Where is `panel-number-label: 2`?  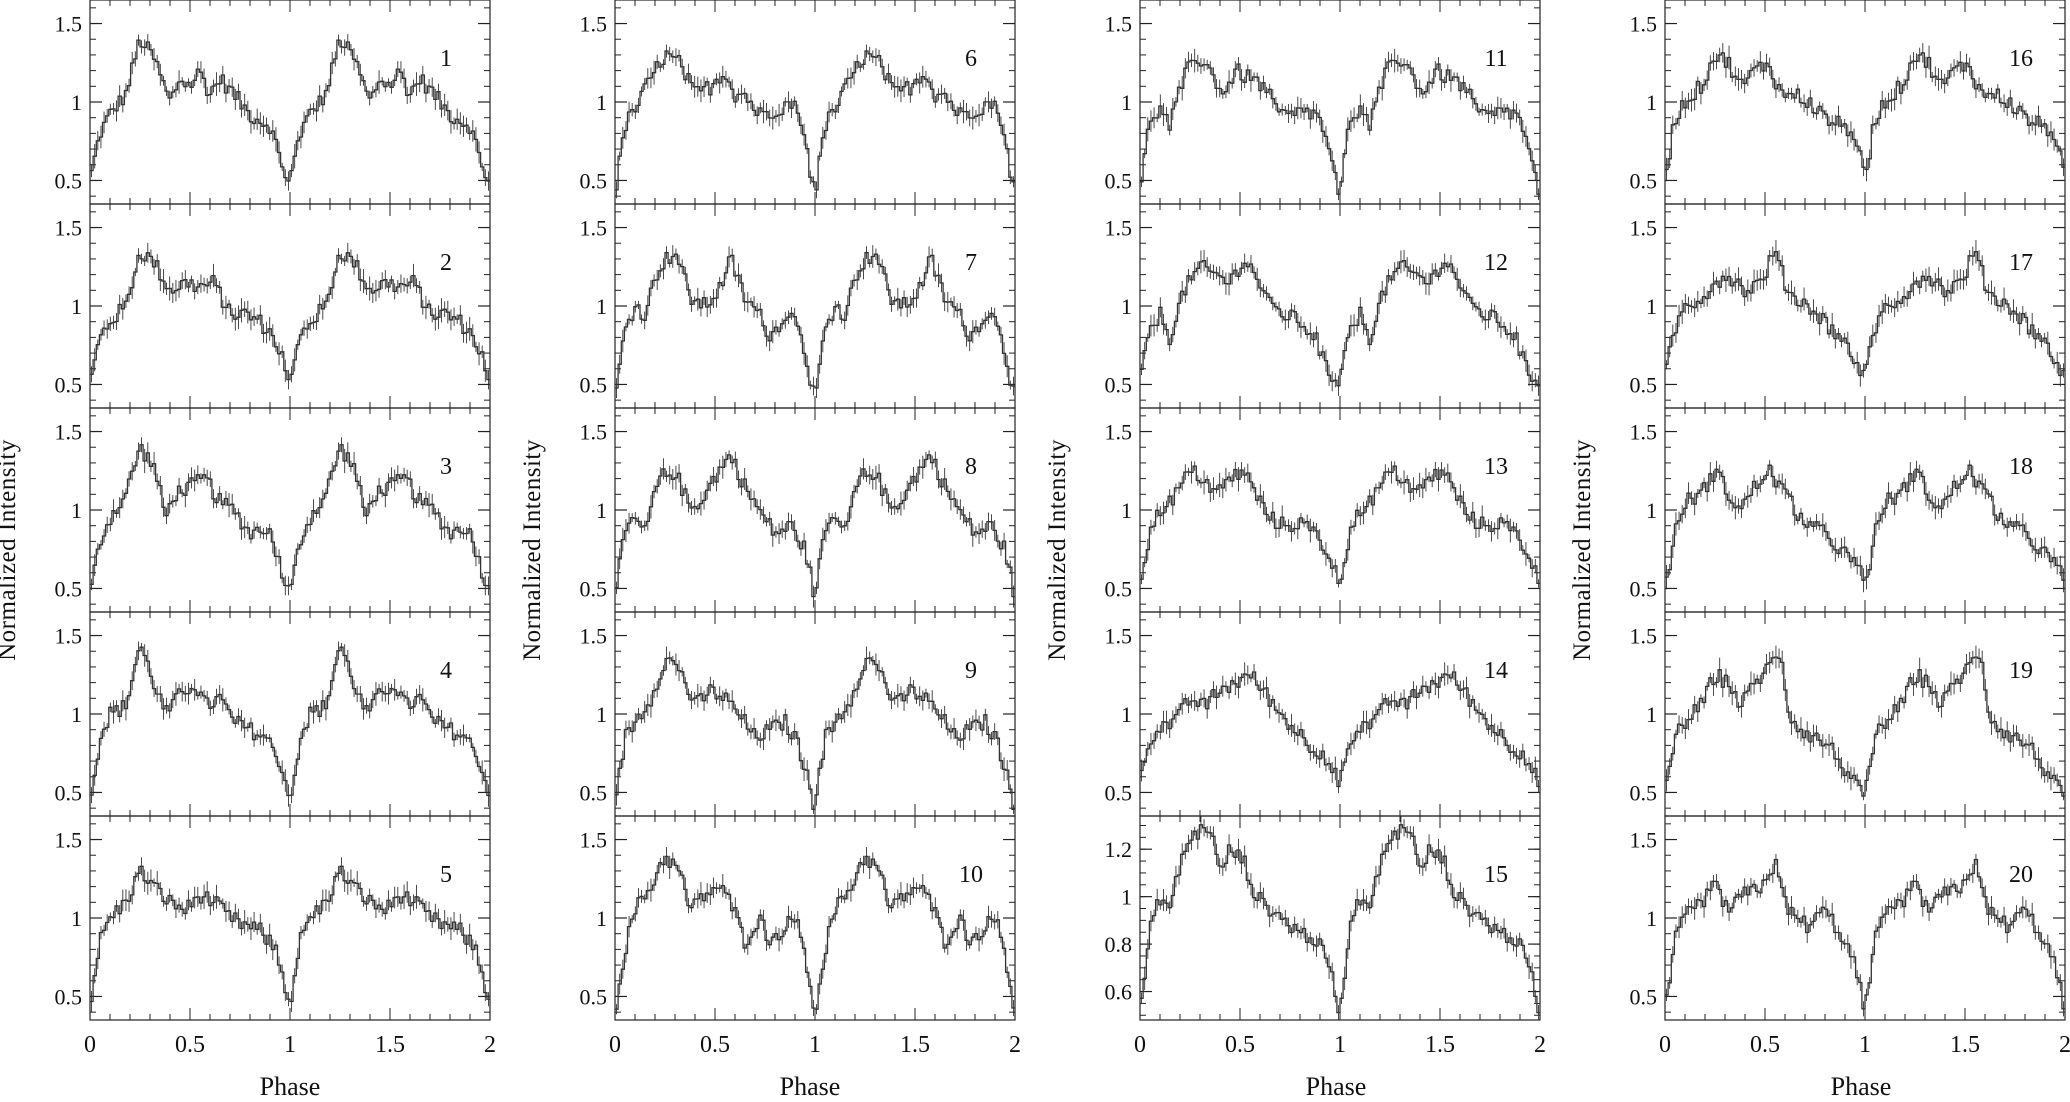 panel-number-label: 2 is located at coordinates (446, 263).